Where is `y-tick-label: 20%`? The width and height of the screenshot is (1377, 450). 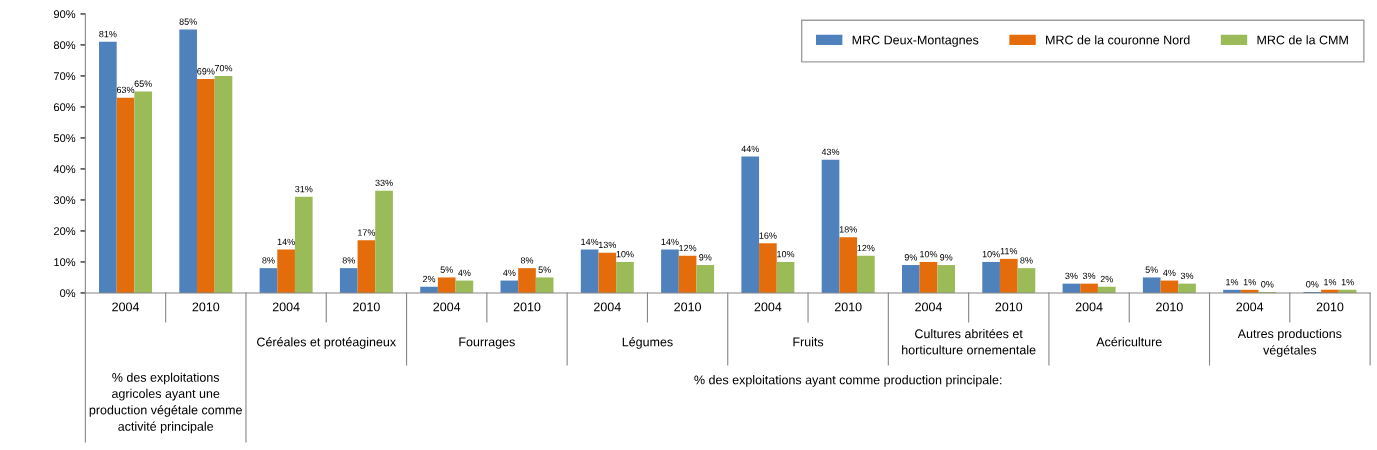
y-tick-label: 20% is located at coordinates (64, 231).